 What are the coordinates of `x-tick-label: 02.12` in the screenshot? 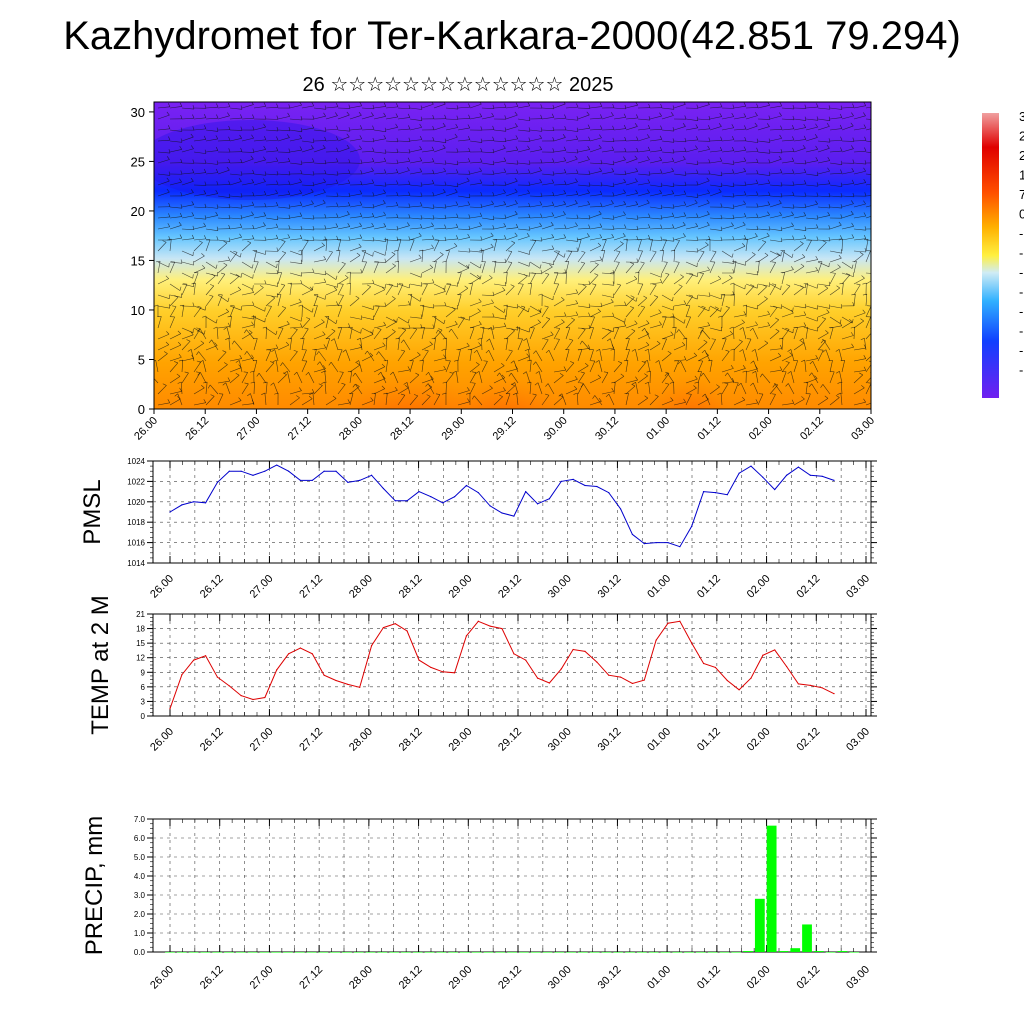 It's located at (812, 429).